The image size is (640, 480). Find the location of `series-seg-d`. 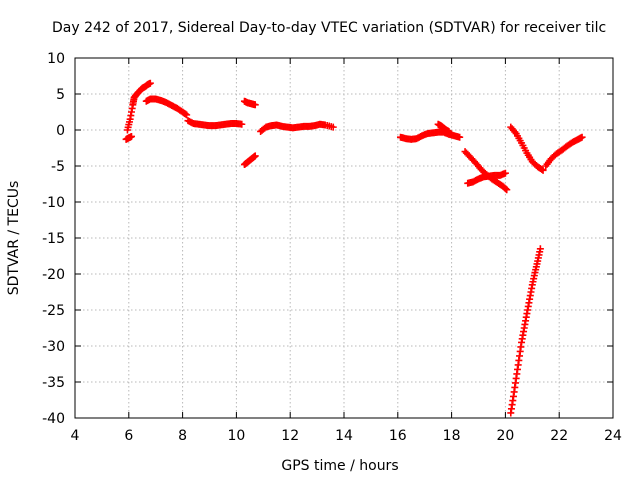

series-seg-d is located at coordinates (215, 123).